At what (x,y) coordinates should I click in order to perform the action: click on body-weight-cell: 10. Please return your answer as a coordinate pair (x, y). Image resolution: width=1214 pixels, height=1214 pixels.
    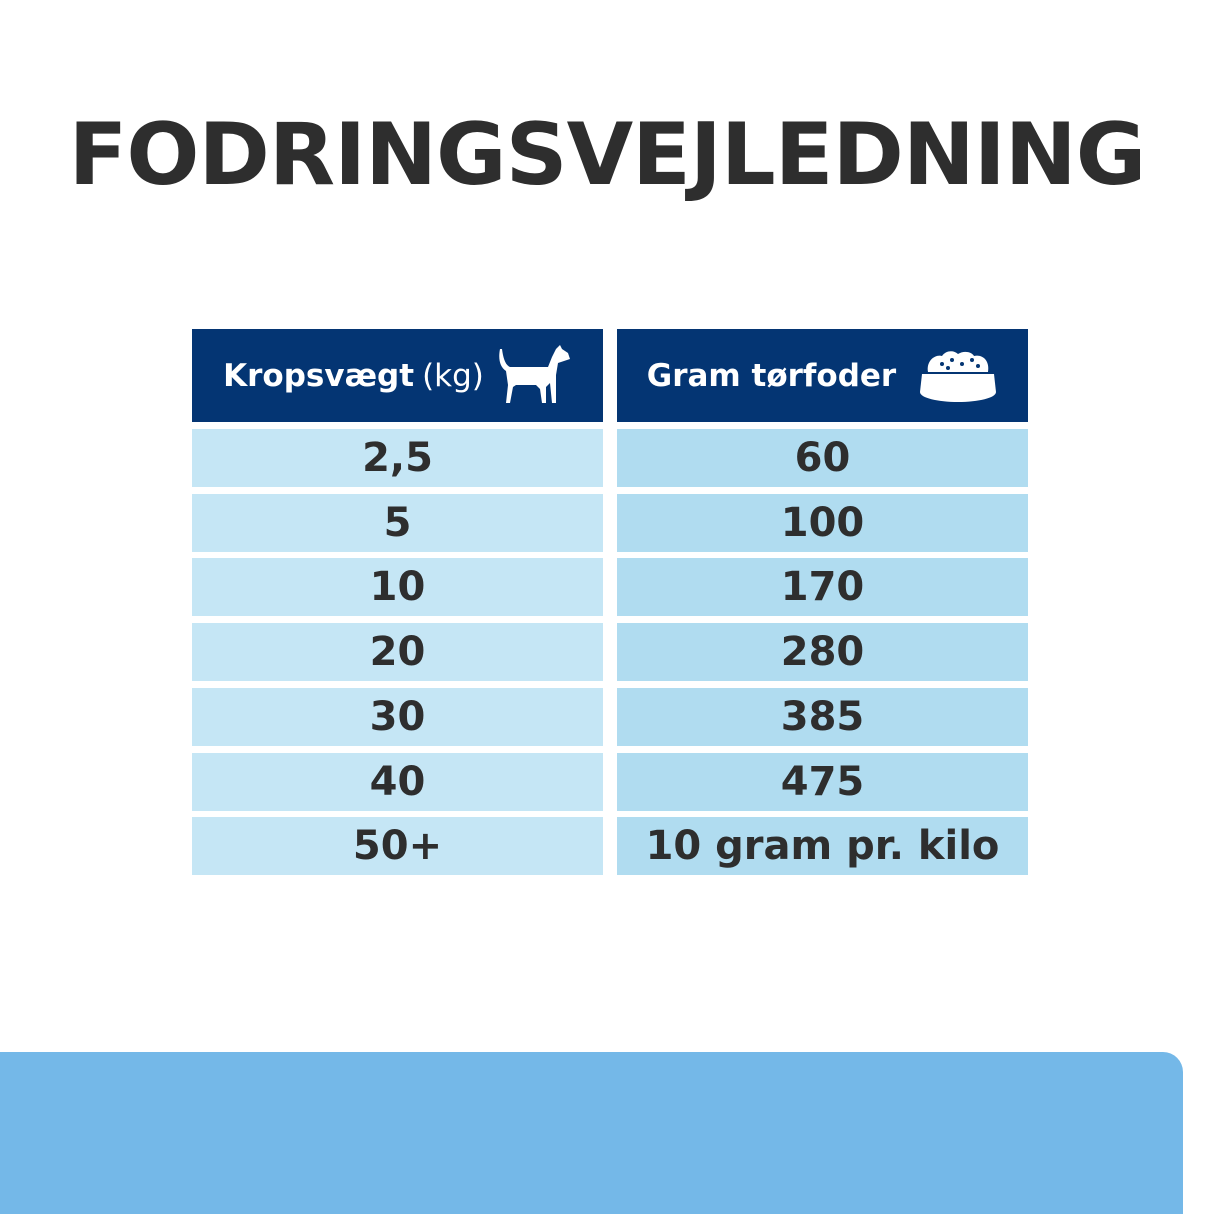
    Looking at the image, I should click on (397, 587).